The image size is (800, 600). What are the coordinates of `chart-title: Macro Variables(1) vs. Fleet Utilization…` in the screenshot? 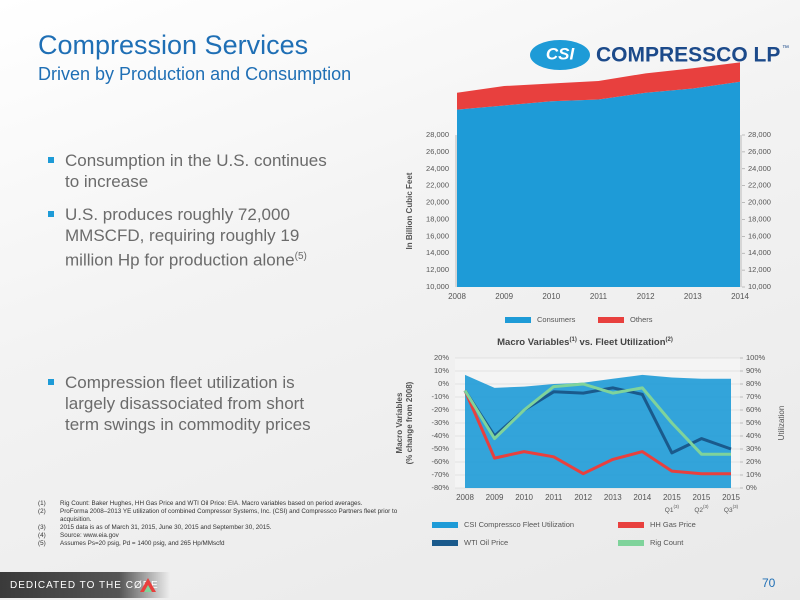 It's located at (585, 342).